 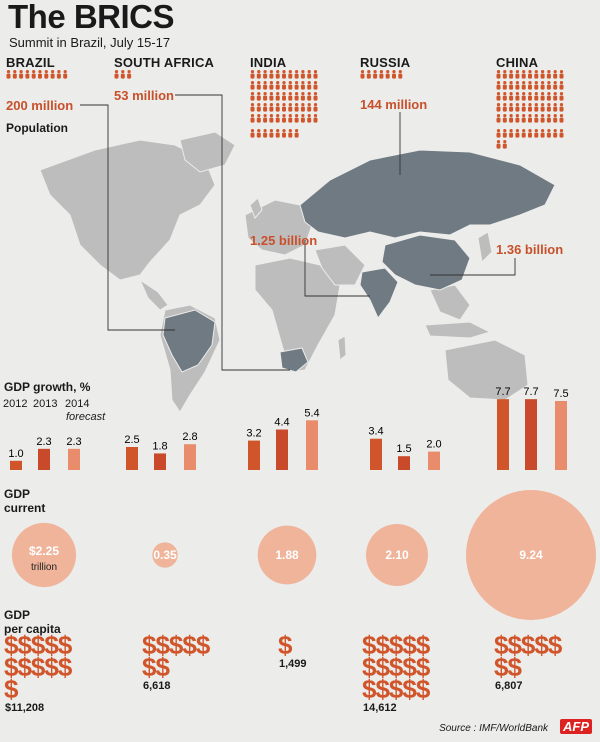 What do you see at coordinates (312, 445) in the screenshot?
I see `bar-india-2014` at bounding box center [312, 445].